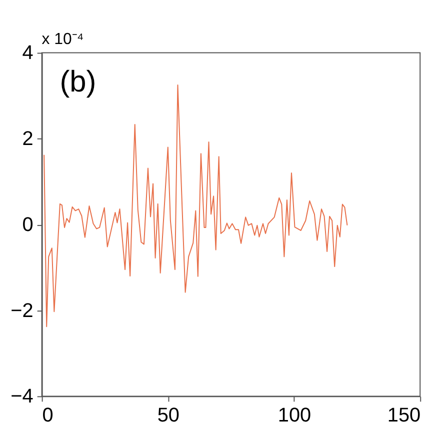 The image size is (441, 441). What do you see at coordinates (22, 397) in the screenshot?
I see `y-tick-label: −4` at bounding box center [22, 397].